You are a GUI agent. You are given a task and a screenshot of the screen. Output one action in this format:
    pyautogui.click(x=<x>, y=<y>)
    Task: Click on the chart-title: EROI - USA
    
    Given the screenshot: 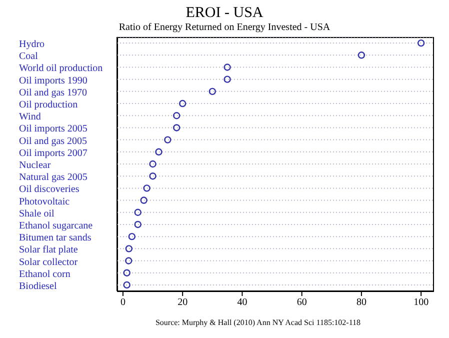 What is the action you would take?
    pyautogui.click(x=224, y=13)
    